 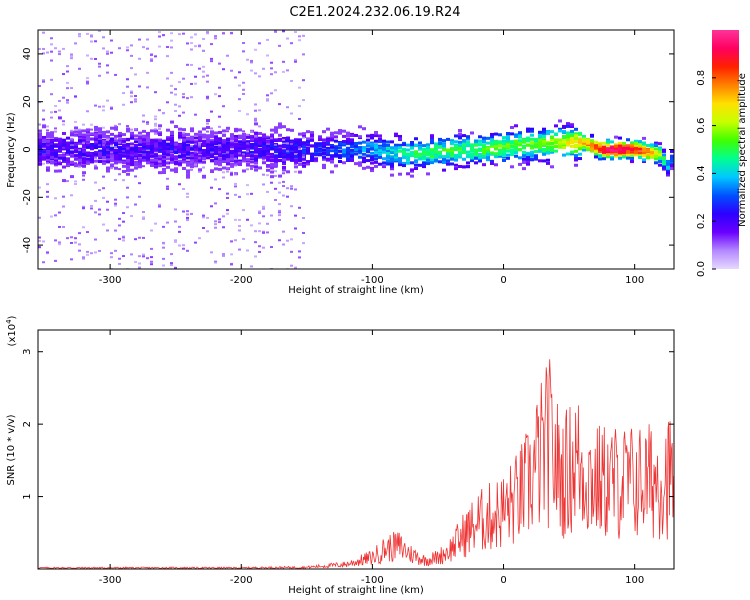 What do you see at coordinates (27, 101) in the screenshot?
I see `y-tick-label: 20` at bounding box center [27, 101].